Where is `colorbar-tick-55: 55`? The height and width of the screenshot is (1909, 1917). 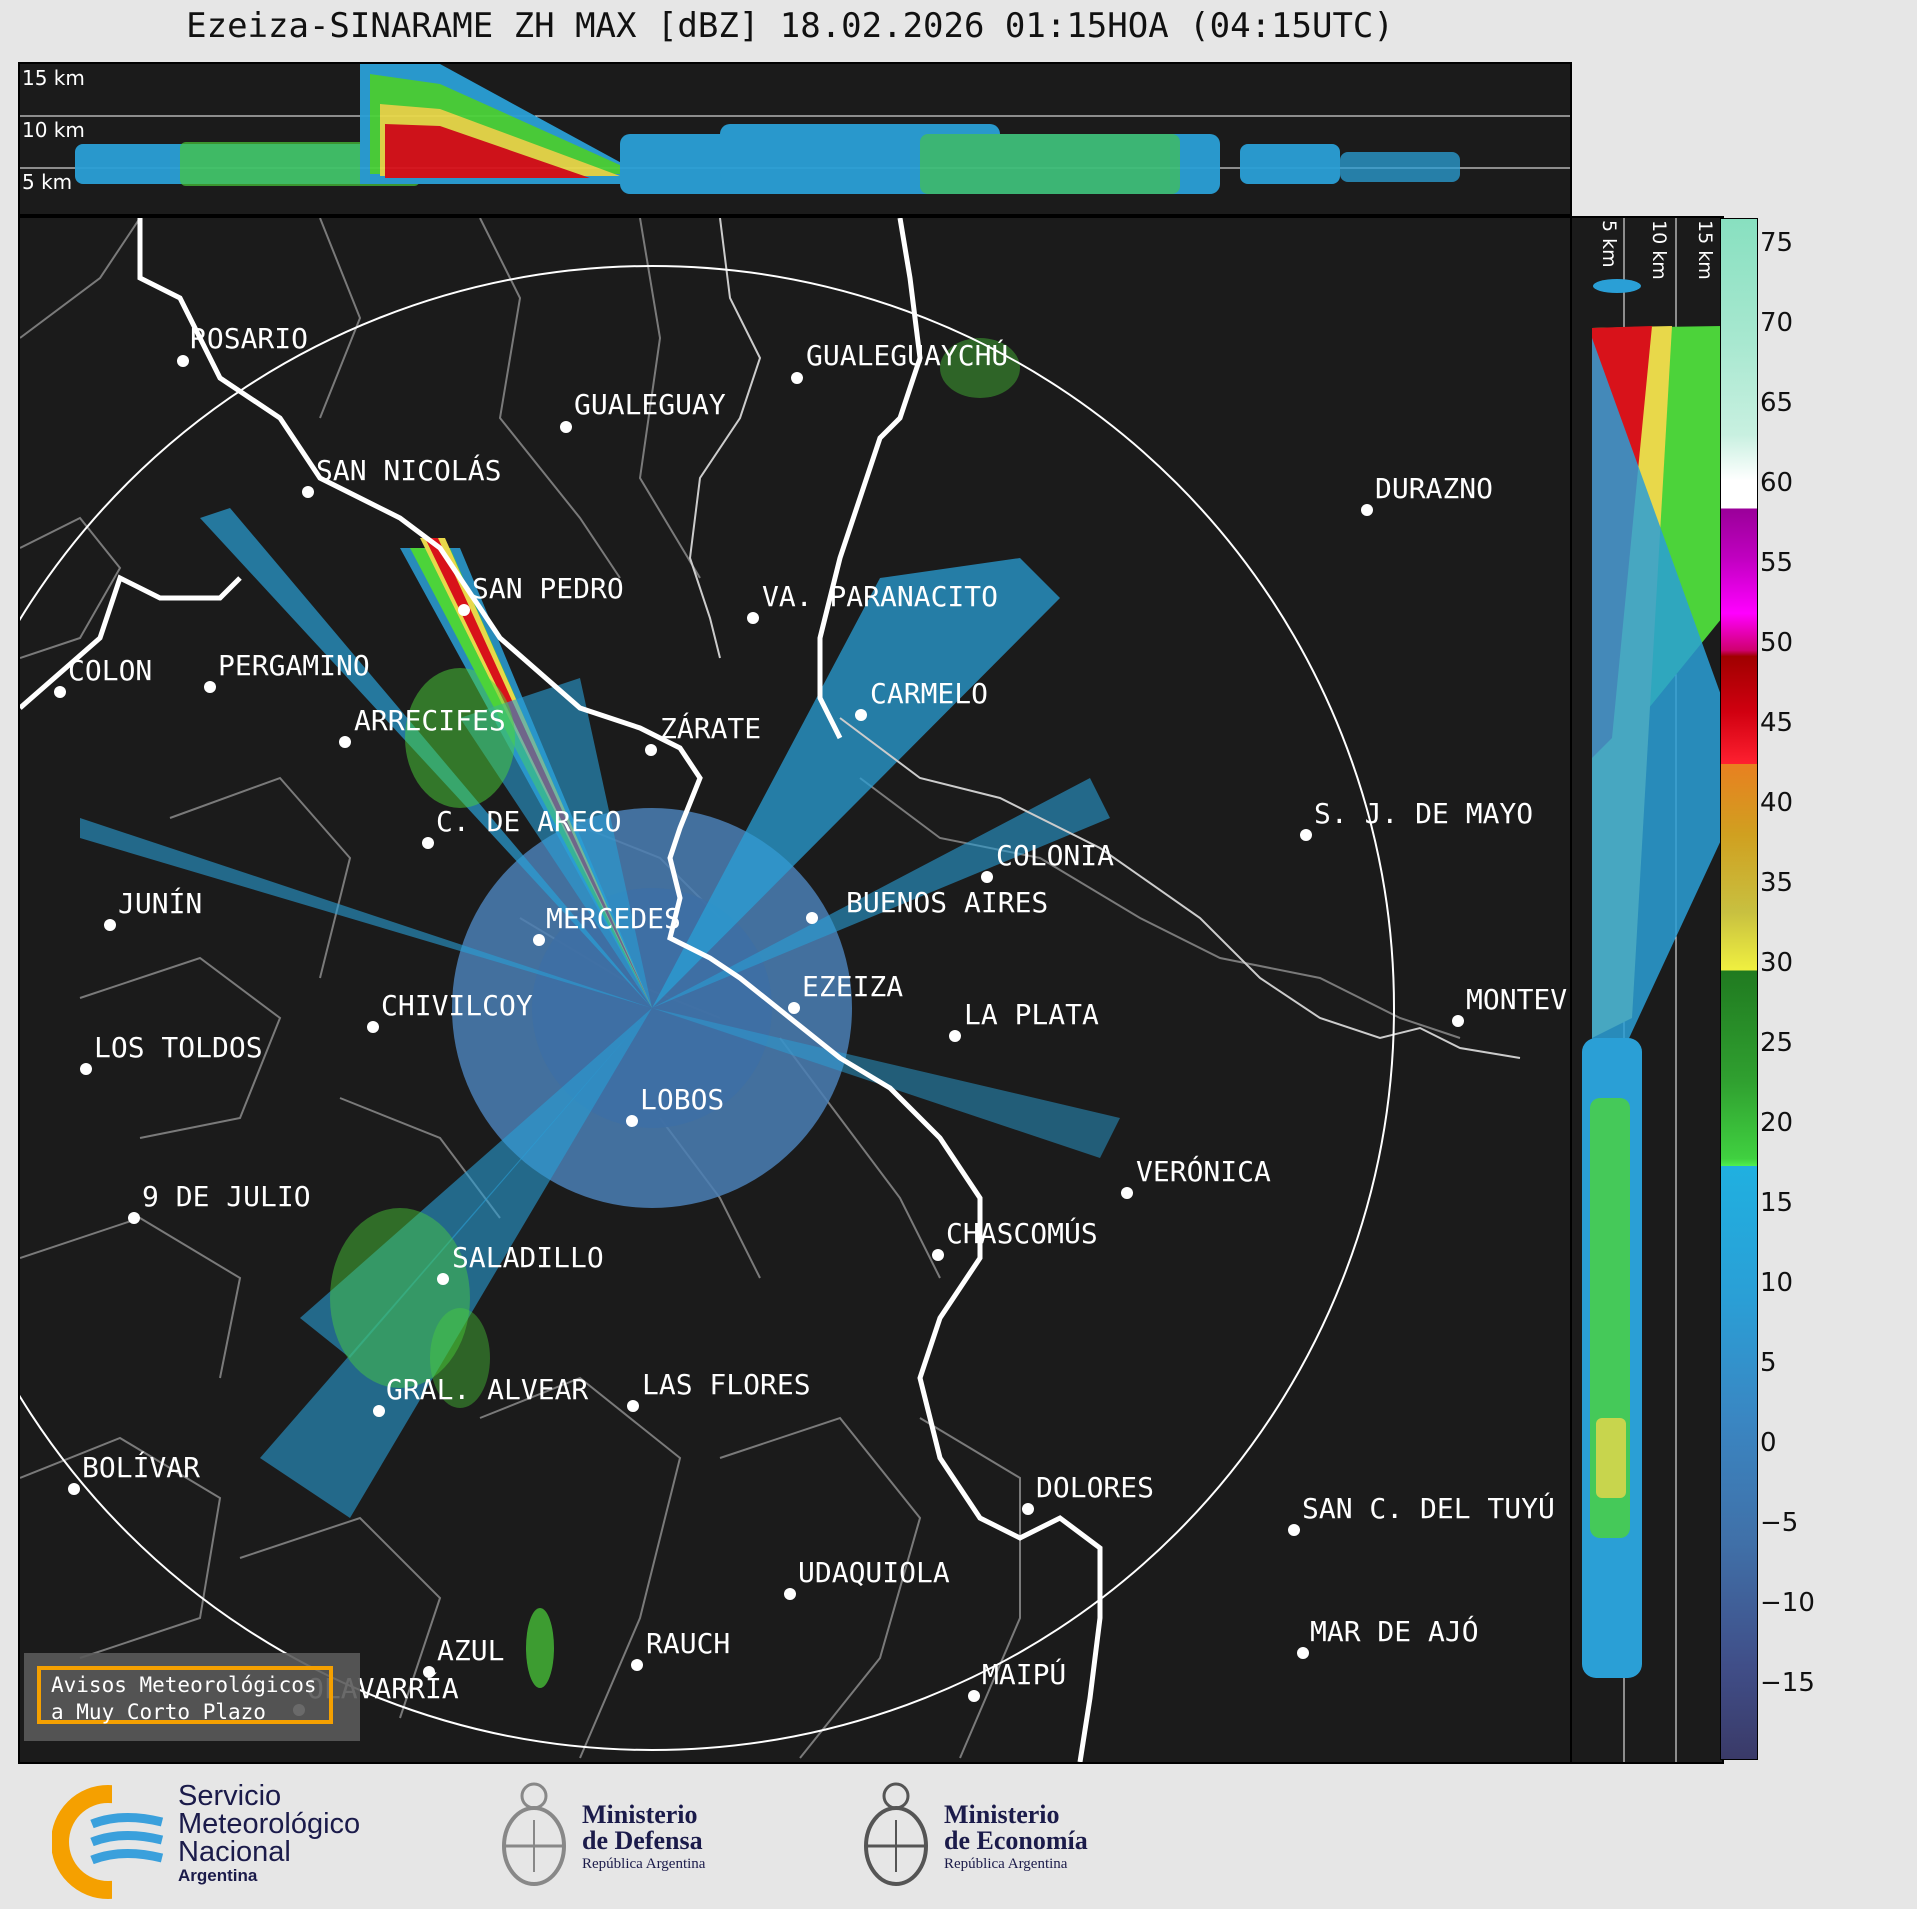
colorbar-tick-55: 55 is located at coordinates (1777, 563).